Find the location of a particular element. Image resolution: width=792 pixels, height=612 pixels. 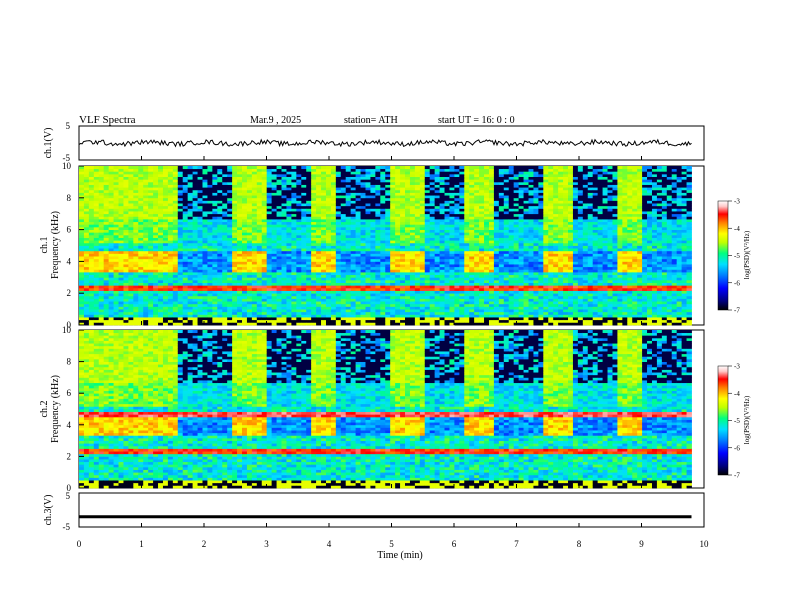

ch1-ytick-top: 5 is located at coordinates (68, 126).